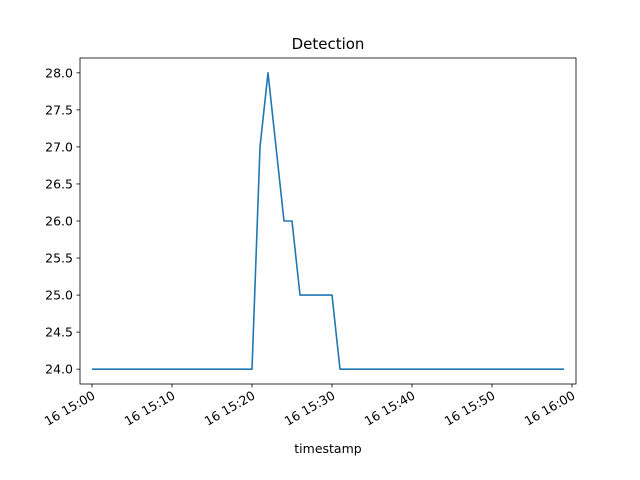  Describe the element at coordinates (59, 369) in the screenshot. I see `y-tick-label: 24.0` at that location.